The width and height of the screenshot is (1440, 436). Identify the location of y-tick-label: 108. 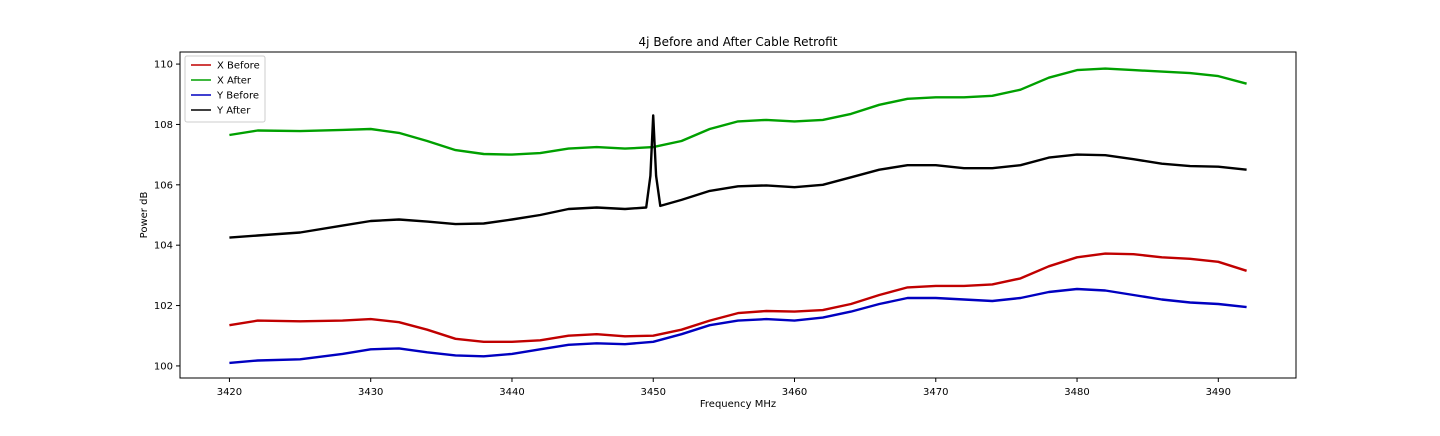
(163, 125).